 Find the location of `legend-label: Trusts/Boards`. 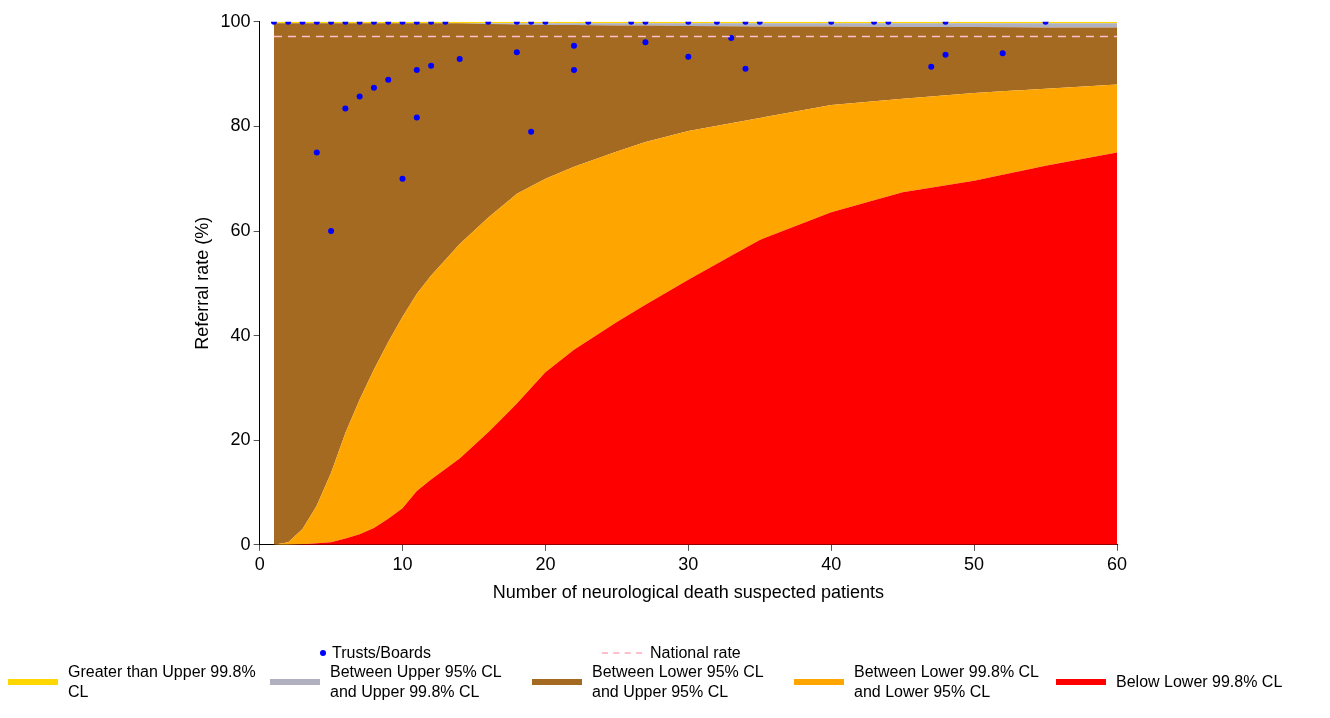

legend-label: Trusts/Boards is located at coordinates (381, 653).